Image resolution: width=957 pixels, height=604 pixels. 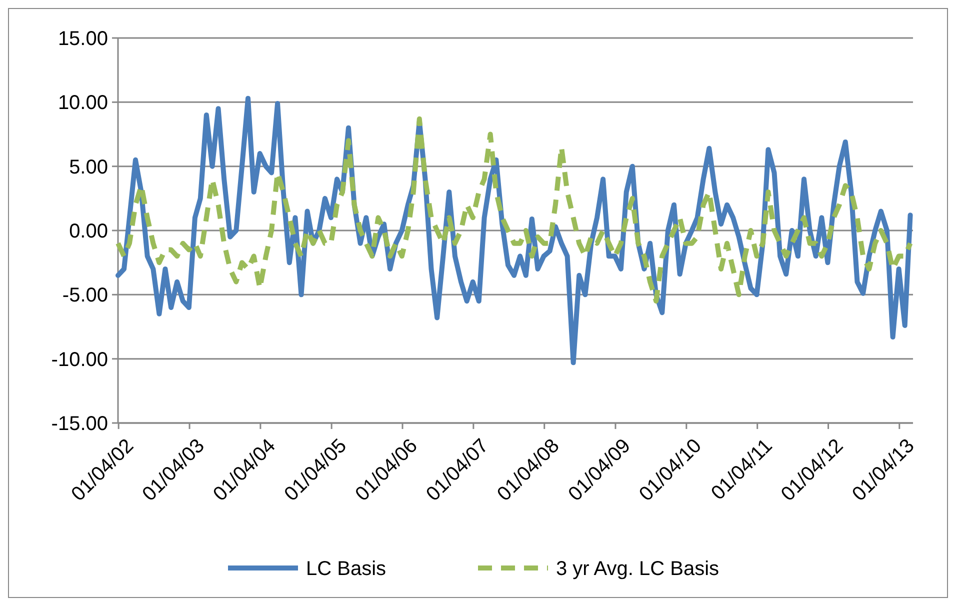 What do you see at coordinates (638, 569) in the screenshot?
I see `legend-label: 3 yr Avg. LC Basis` at bounding box center [638, 569].